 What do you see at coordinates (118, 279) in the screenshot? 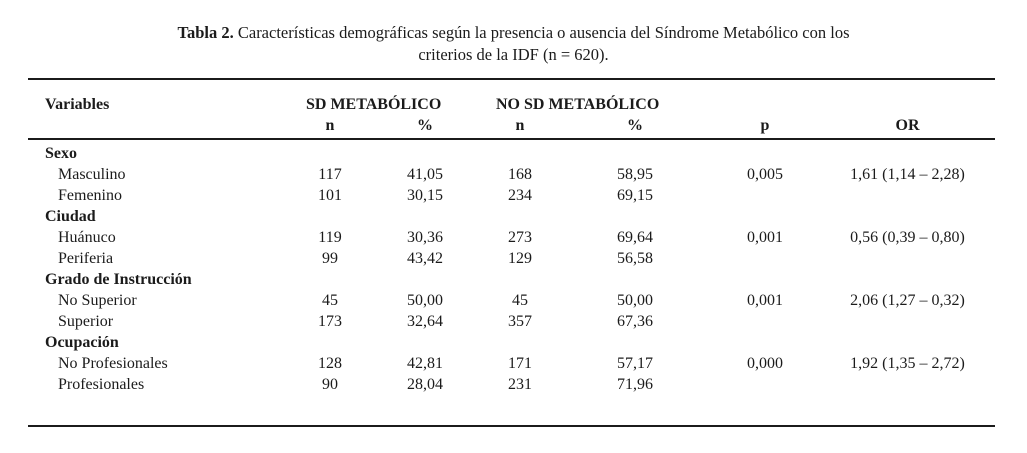
I see `group-label: Grado de Instrucción` at bounding box center [118, 279].